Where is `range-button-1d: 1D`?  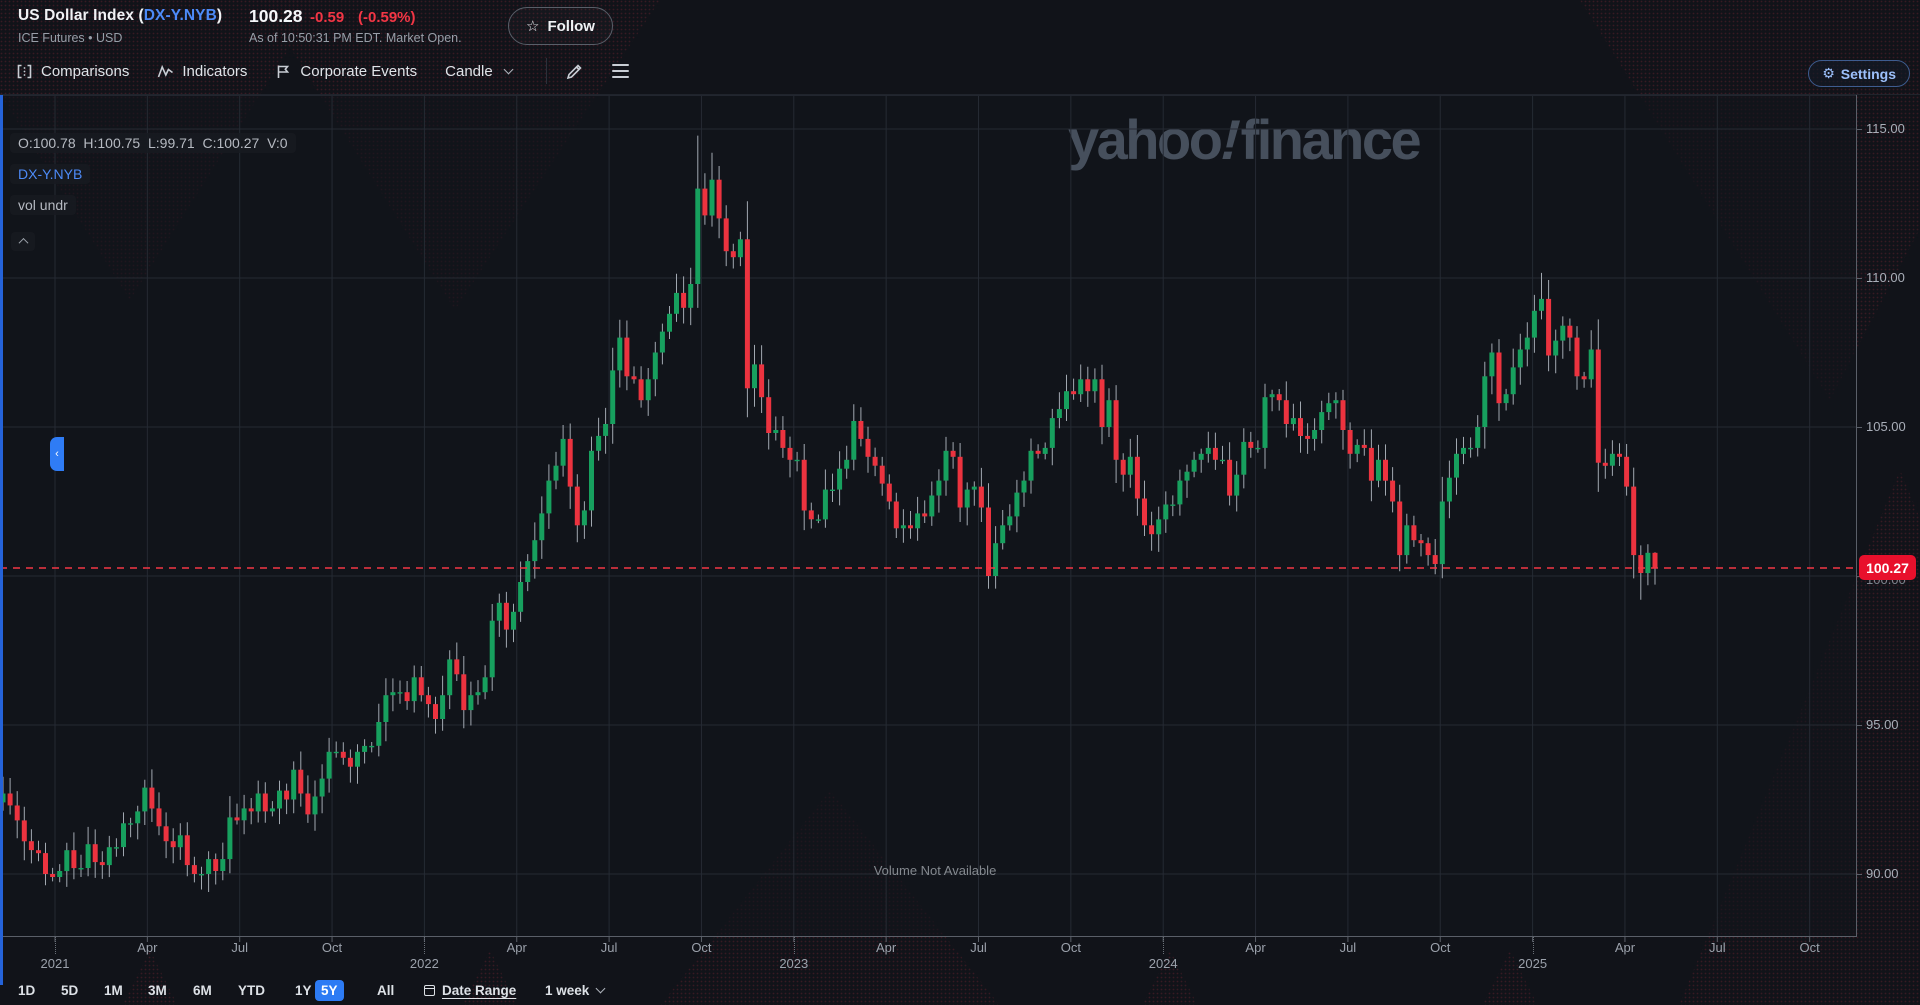 range-button-1d: 1D is located at coordinates (27, 990).